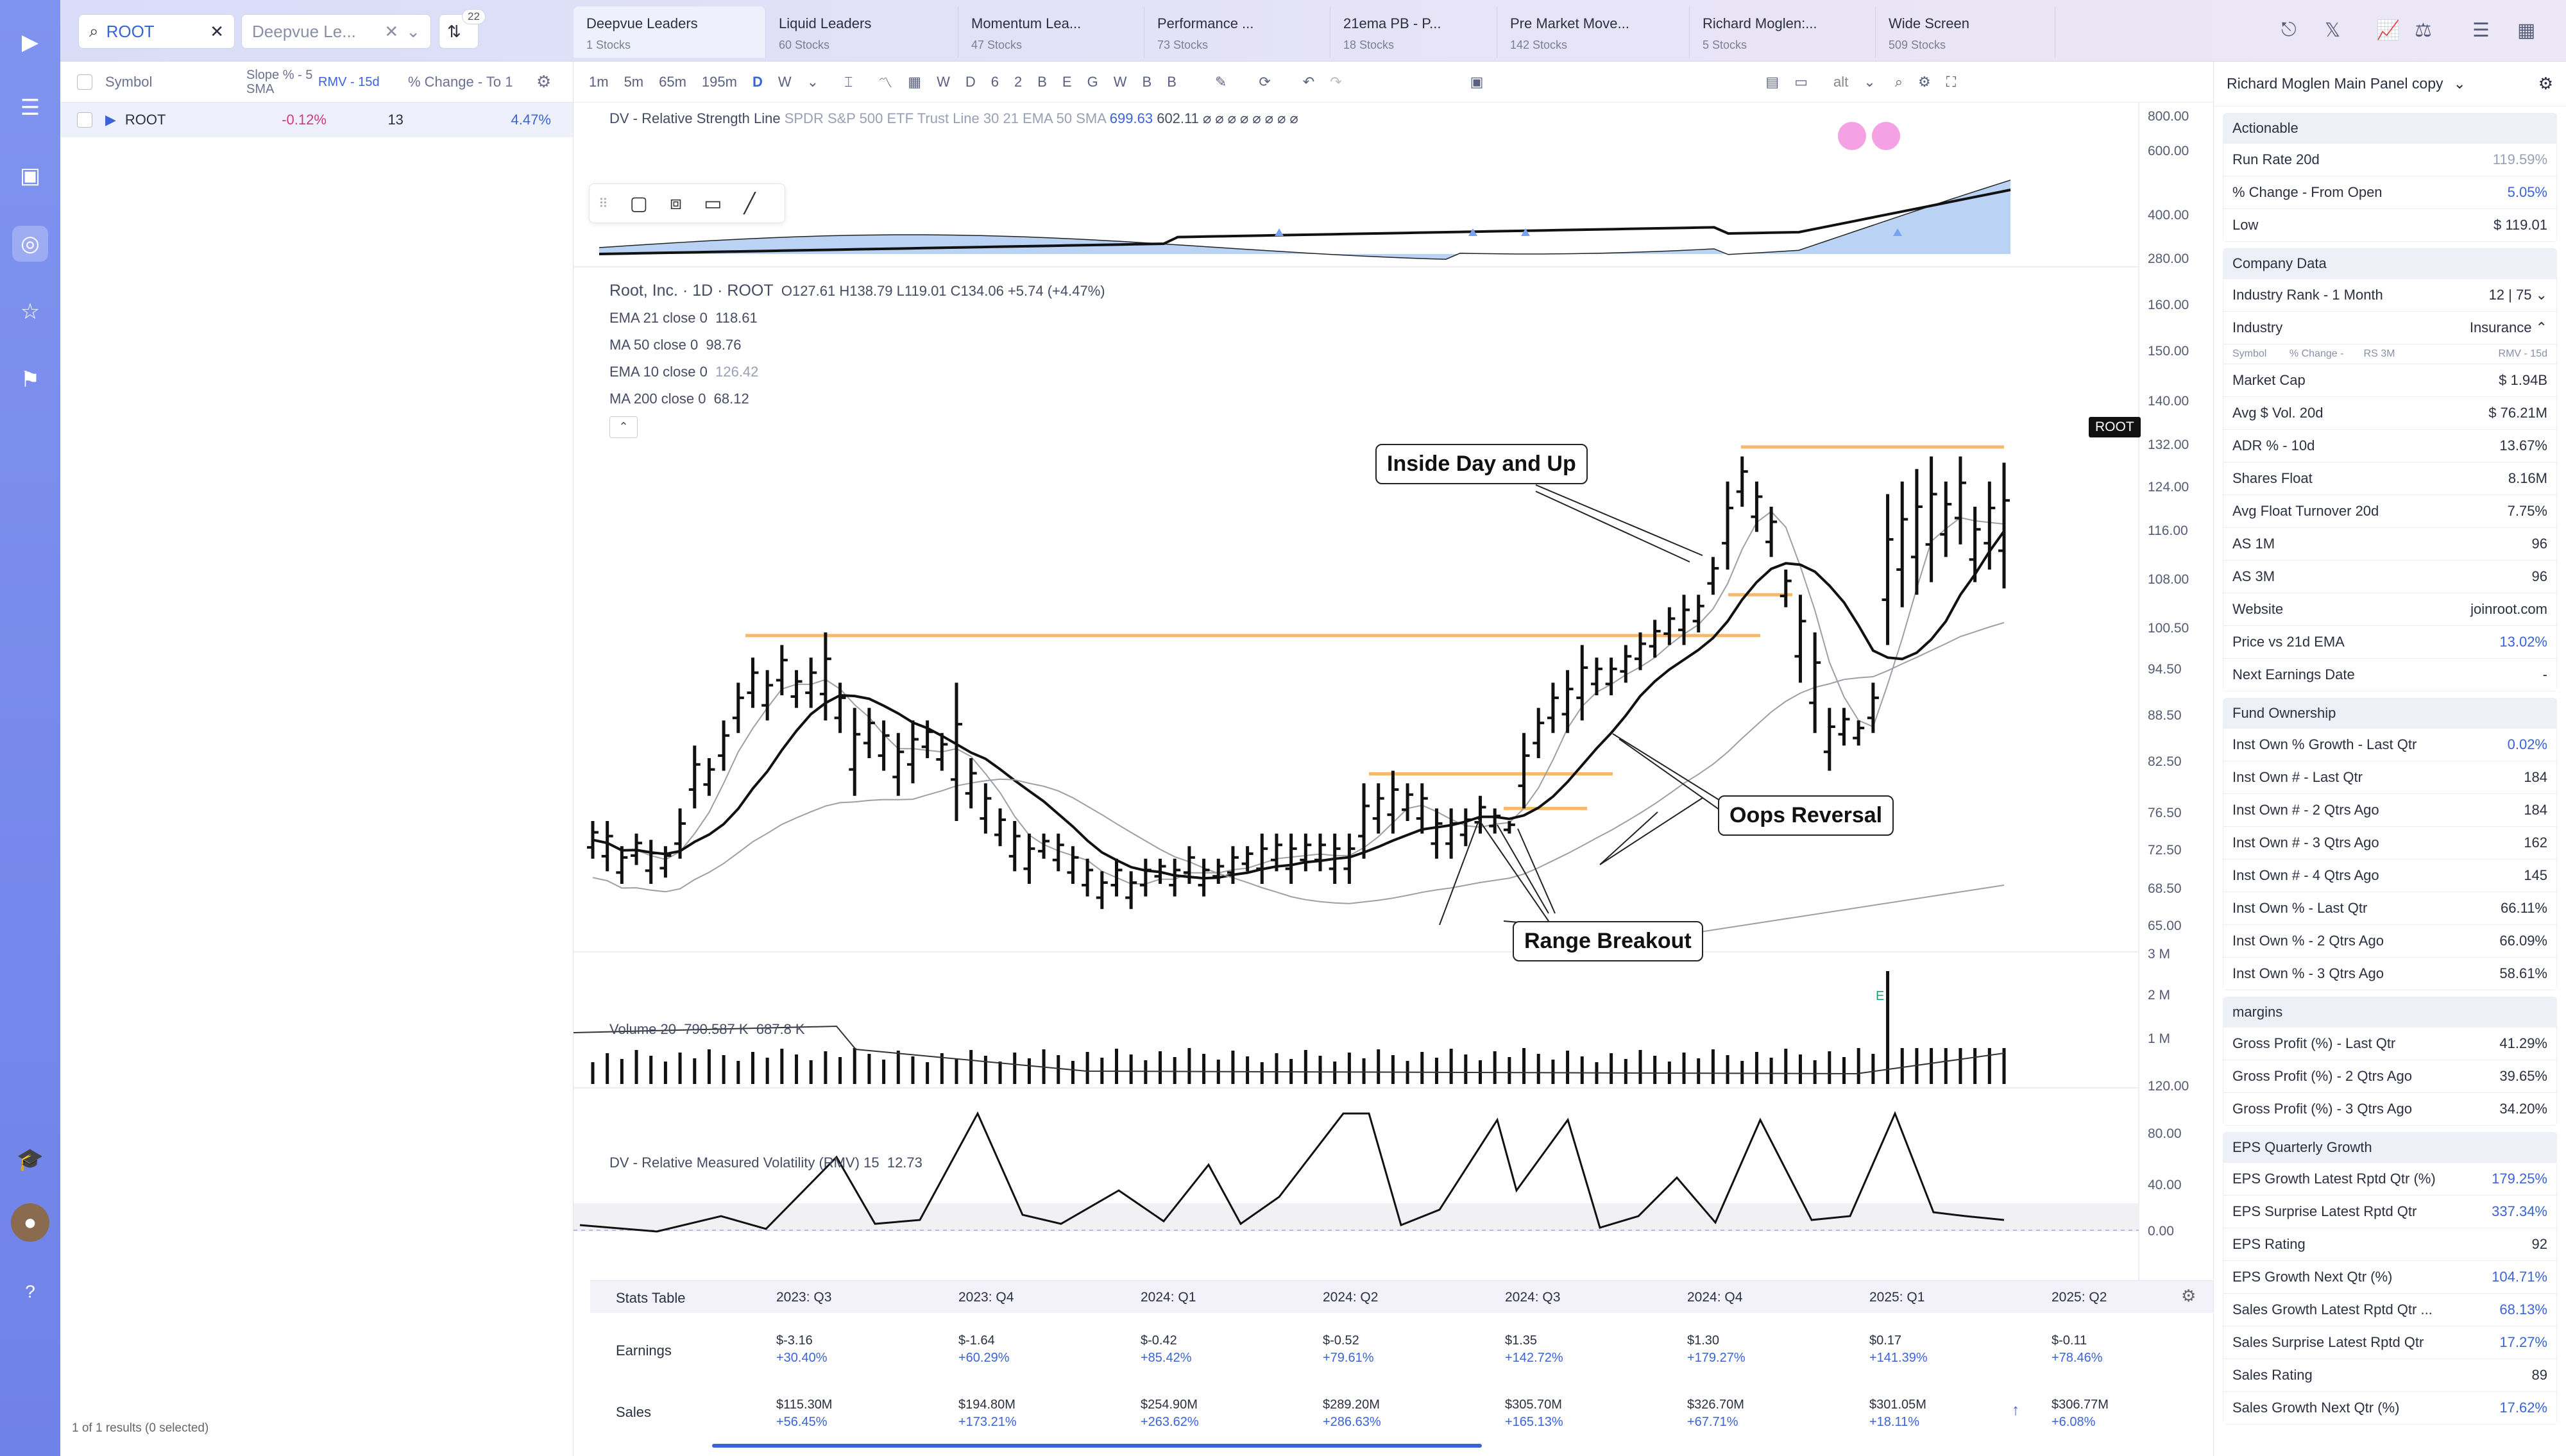 This screenshot has width=2566, height=1456. Describe the element at coordinates (1783, 32) in the screenshot. I see `tab-6: Richard Moglen:... 5 Stocks` at that location.